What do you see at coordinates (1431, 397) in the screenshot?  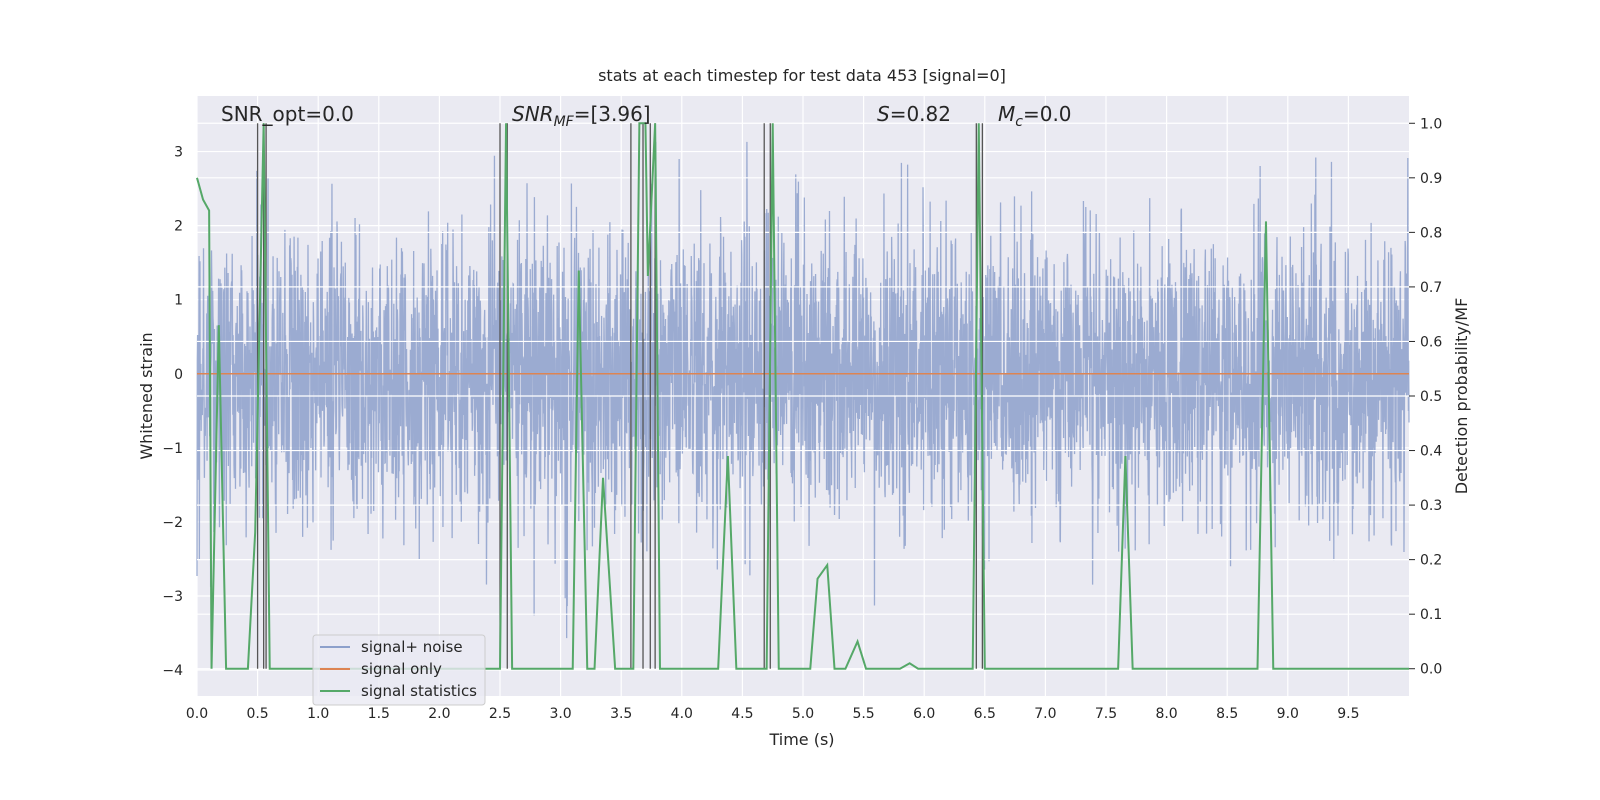 I see `y-right-tick-label: 0.5` at bounding box center [1431, 397].